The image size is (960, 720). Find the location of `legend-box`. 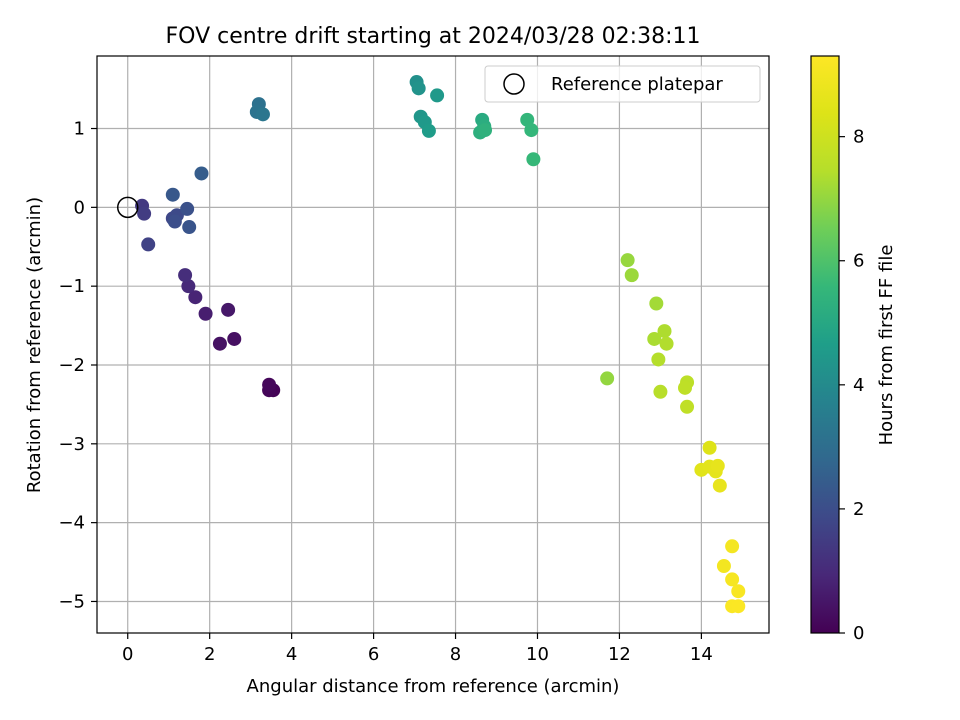

legend-box is located at coordinates (622, 84).